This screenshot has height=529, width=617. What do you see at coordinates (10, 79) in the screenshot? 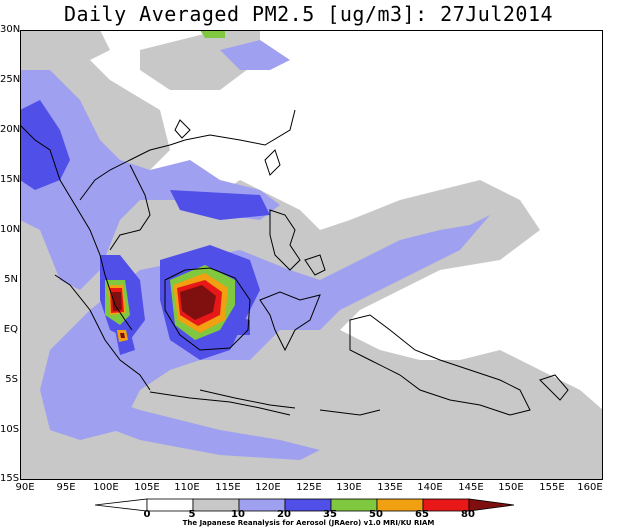
I see `lat-tick-25n: 25N` at bounding box center [10, 79].